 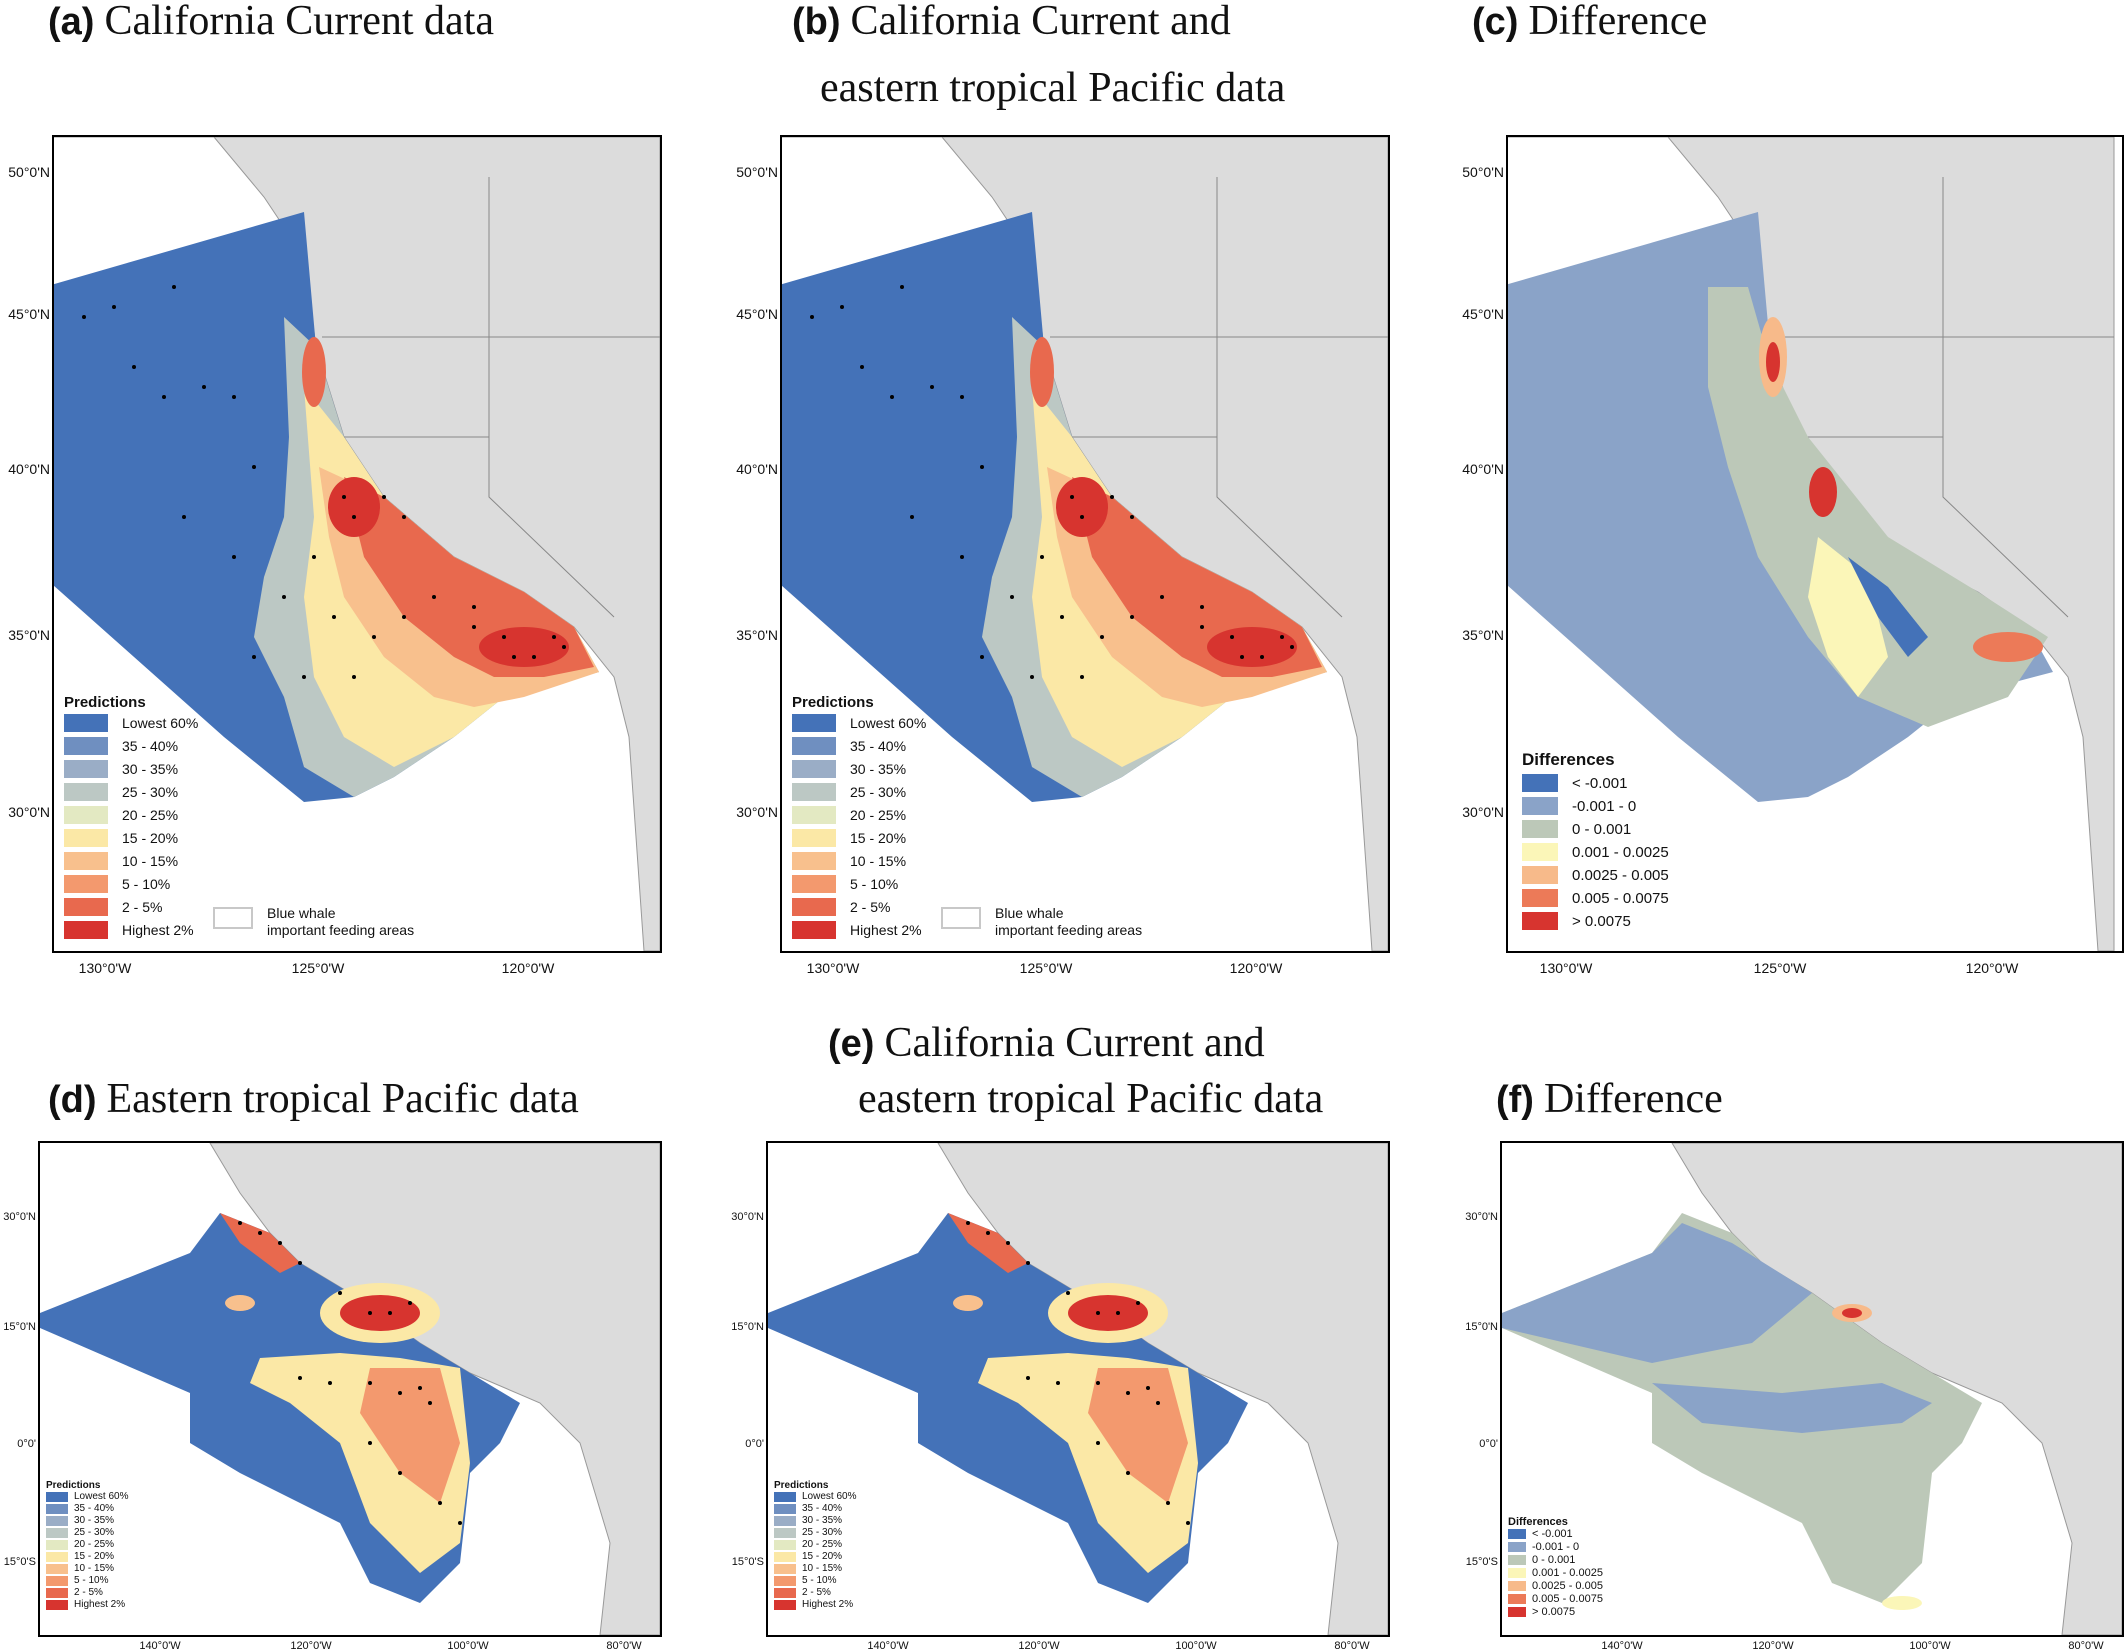 I want to click on panel-a-tag: (a), so click(x=71, y=22).